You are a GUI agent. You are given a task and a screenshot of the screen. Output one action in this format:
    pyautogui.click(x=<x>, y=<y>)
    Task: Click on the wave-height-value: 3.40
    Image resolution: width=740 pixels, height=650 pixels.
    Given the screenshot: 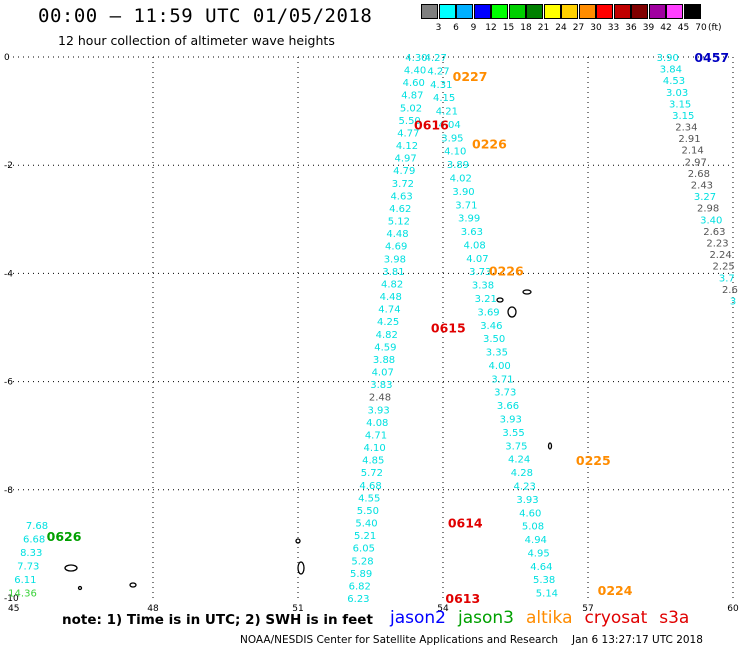 What is the action you would take?
    pyautogui.click(x=711, y=220)
    